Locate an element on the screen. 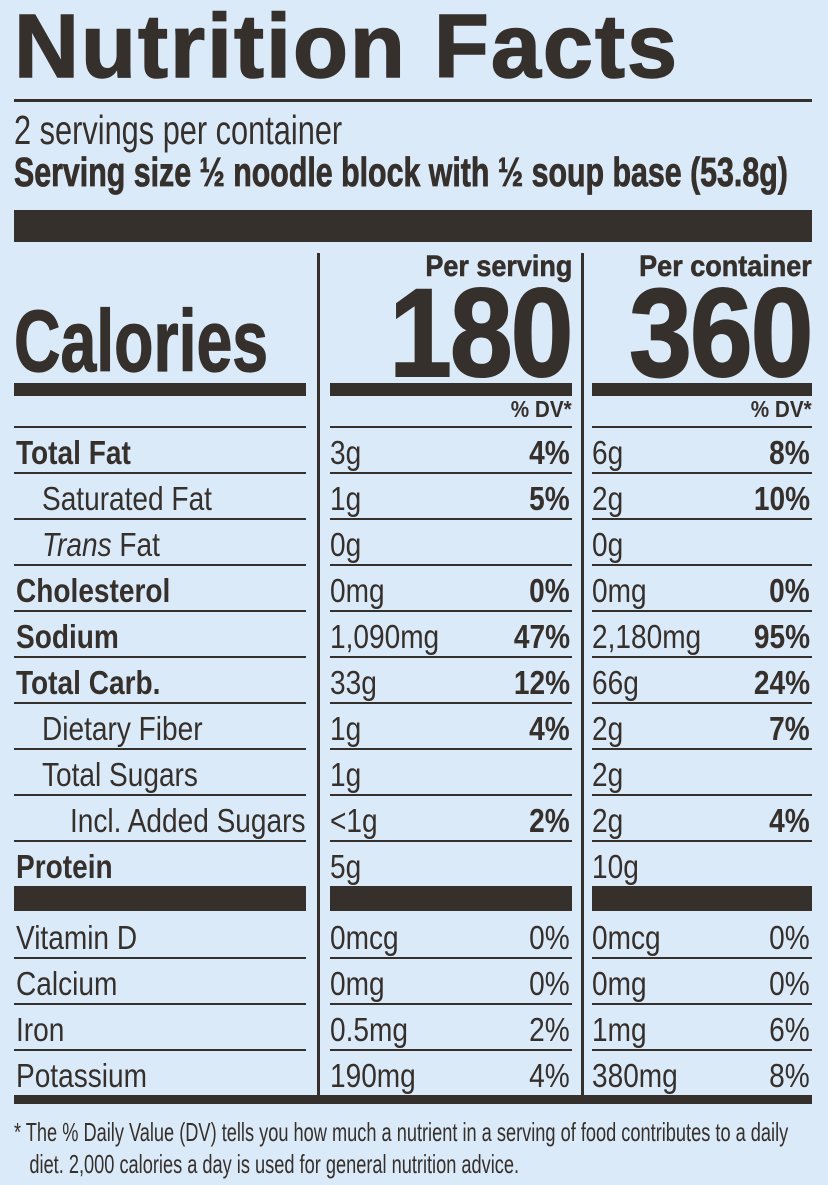  per-container-daily-value: 8% is located at coordinates (789, 1075).